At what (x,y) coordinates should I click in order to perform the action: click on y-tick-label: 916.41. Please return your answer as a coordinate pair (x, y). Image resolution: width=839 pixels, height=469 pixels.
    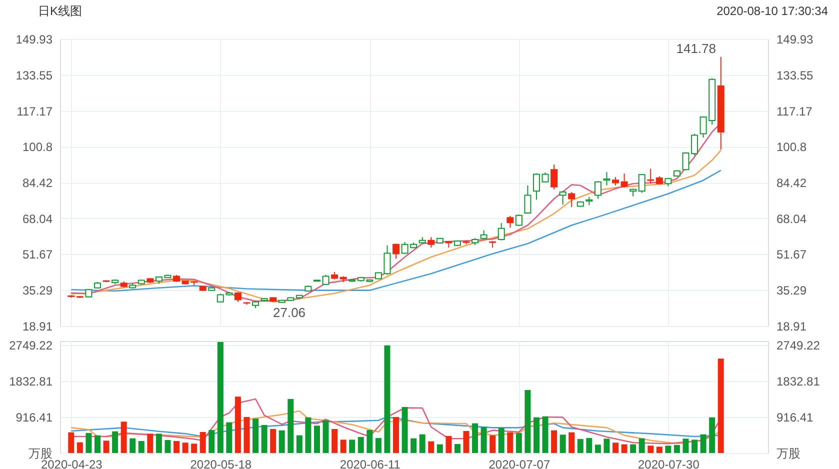
    Looking at the image, I should click on (34, 417).